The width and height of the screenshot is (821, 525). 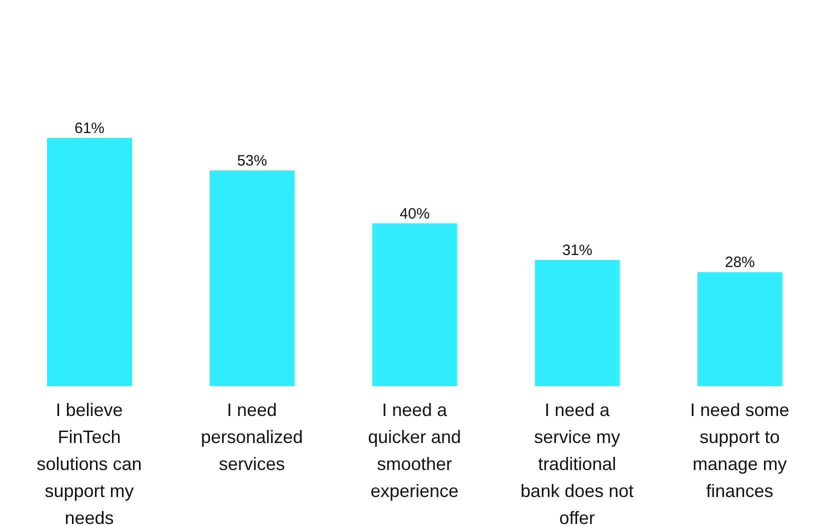 What do you see at coordinates (740, 450) in the screenshot?
I see `x-tick-label: I need some support to manage my finances` at bounding box center [740, 450].